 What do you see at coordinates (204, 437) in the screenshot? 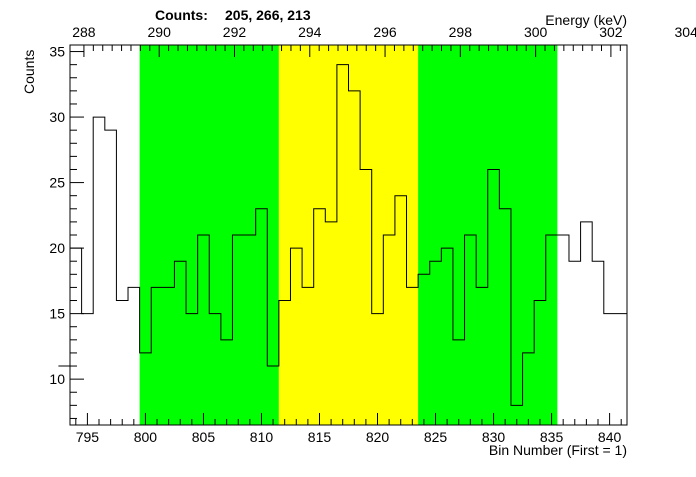
I see `x-tick-label: 805` at bounding box center [204, 437].